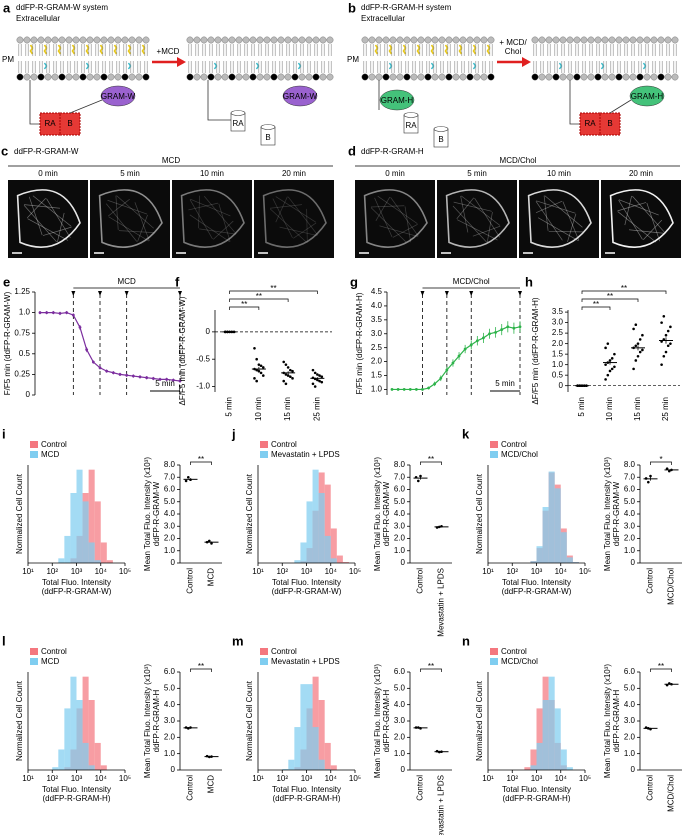  Describe the element at coordinates (168, 51) in the screenshot. I see `treatment-label: +MCD` at that location.